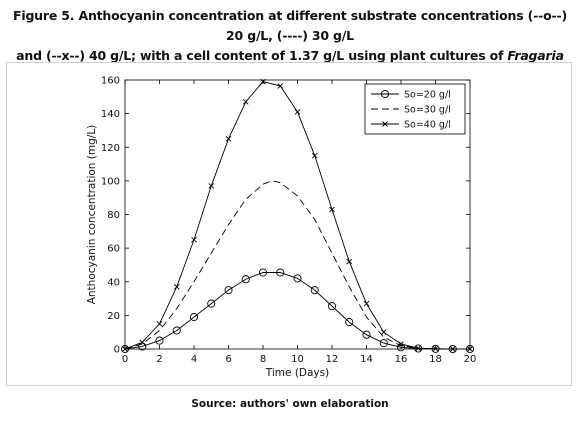 The width and height of the screenshot is (580, 433). Describe the element at coordinates (435, 359) in the screenshot. I see `x-tick-label: 18` at that location.